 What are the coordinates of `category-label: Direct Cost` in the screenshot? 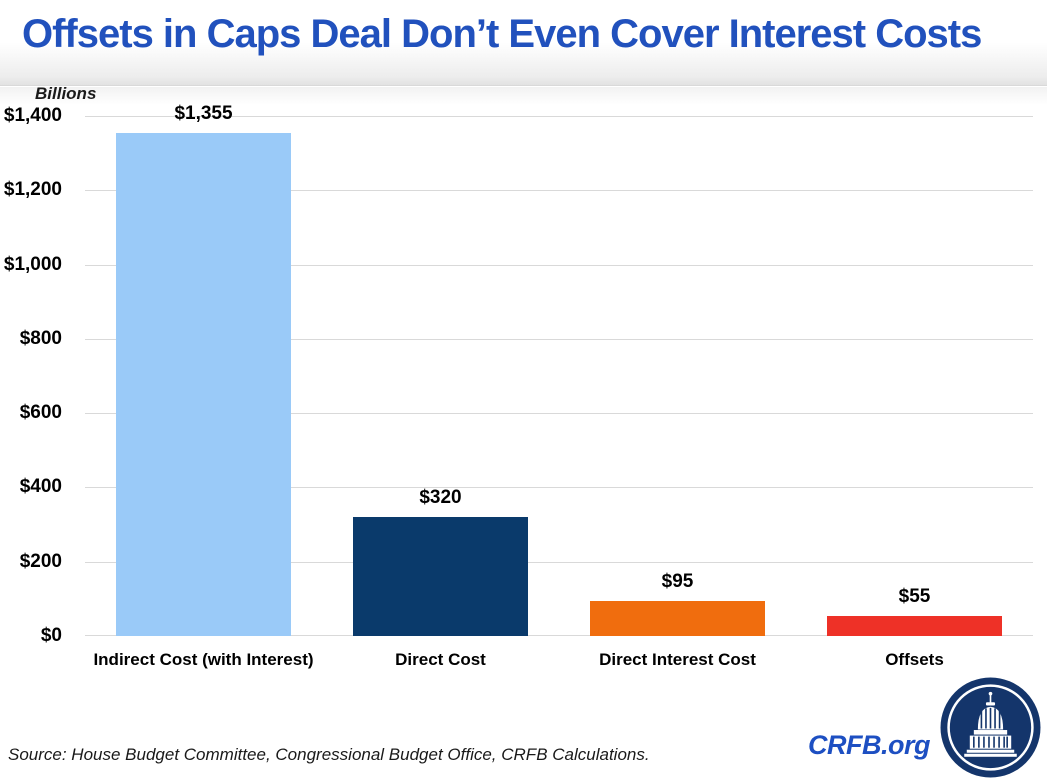 It's located at (440, 659).